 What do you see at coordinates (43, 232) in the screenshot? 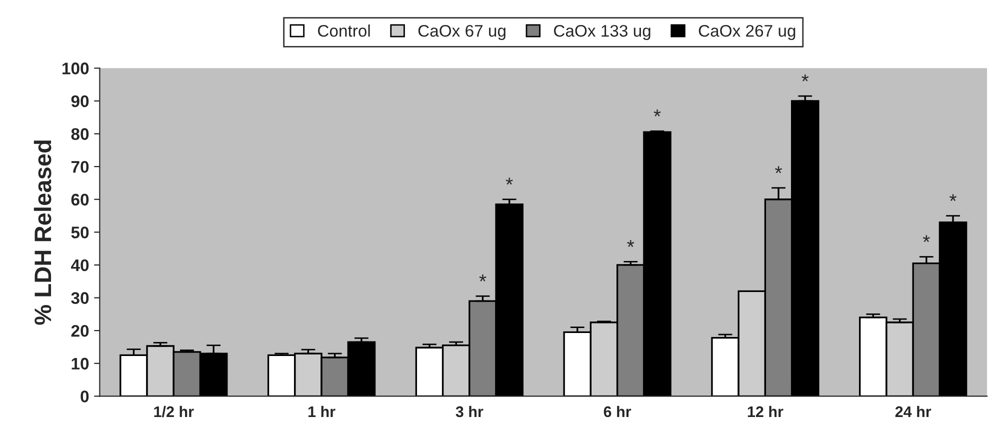
I see `y-axis-title: % LDH Released` at bounding box center [43, 232].